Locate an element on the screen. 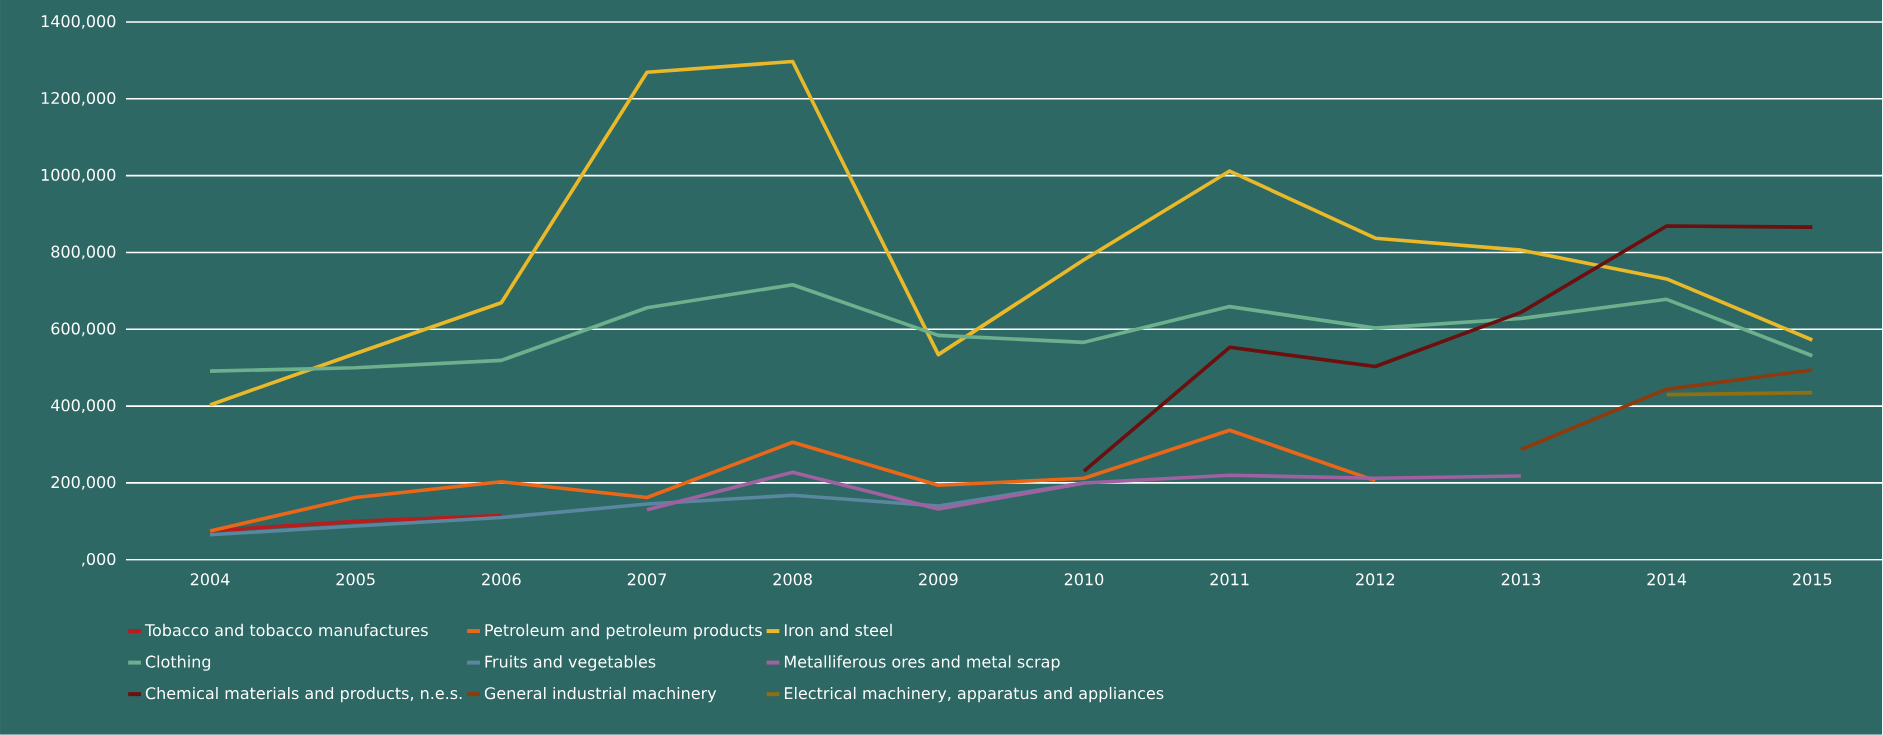  x-tick-label: 2011 is located at coordinates (1229, 579).